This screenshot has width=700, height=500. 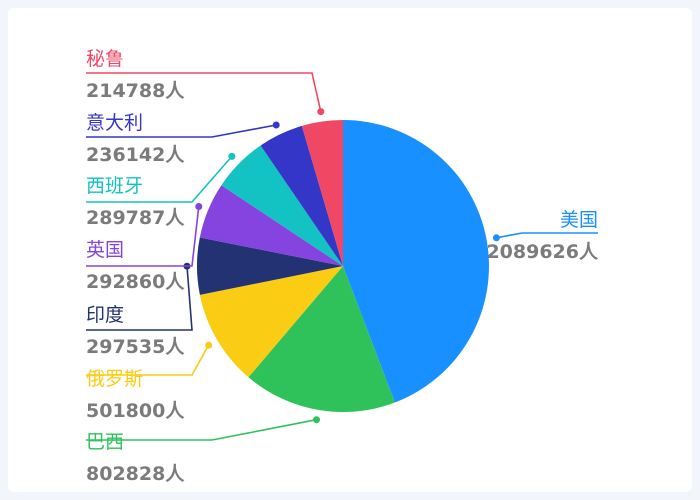 I want to click on slice-label-name-peru: 秘鲁, so click(x=105, y=59).